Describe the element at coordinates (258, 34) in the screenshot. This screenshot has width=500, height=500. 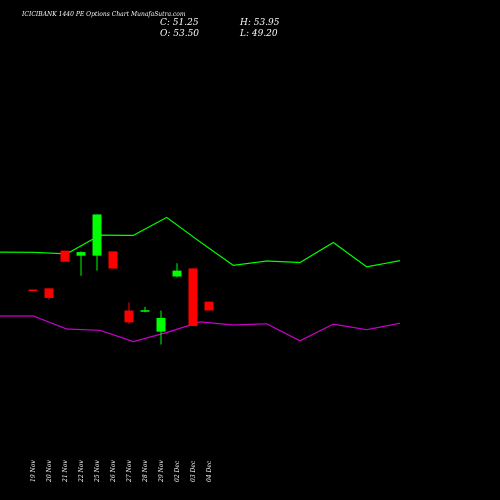
I see `low-value: L: 49.20` at that location.